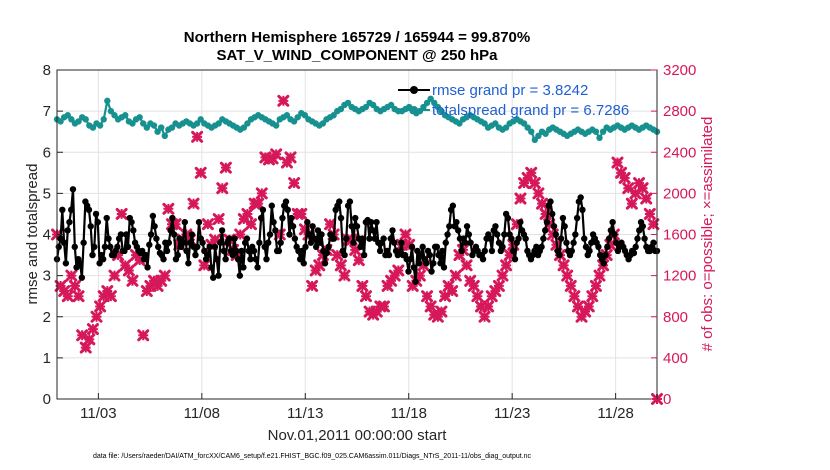 Image resolution: width=830 pixels, height=470 pixels. I want to click on y2-tick-label: 1600, so click(679, 235).